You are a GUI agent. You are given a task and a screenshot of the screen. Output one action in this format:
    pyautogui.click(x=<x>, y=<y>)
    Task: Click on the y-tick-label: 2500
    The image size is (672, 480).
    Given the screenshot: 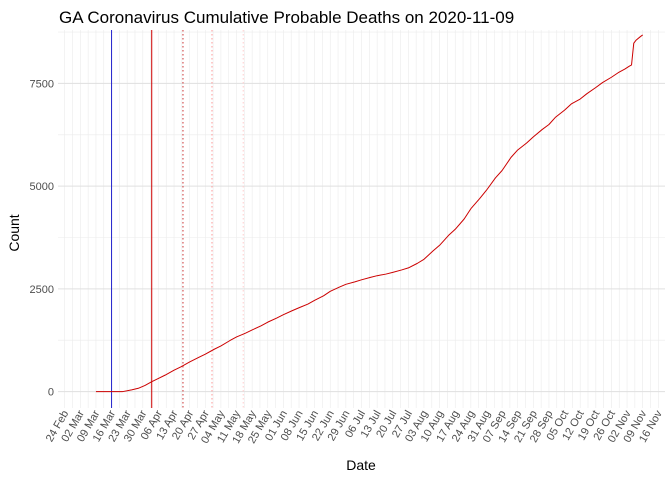 What is the action you would take?
    pyautogui.click(x=42, y=290)
    